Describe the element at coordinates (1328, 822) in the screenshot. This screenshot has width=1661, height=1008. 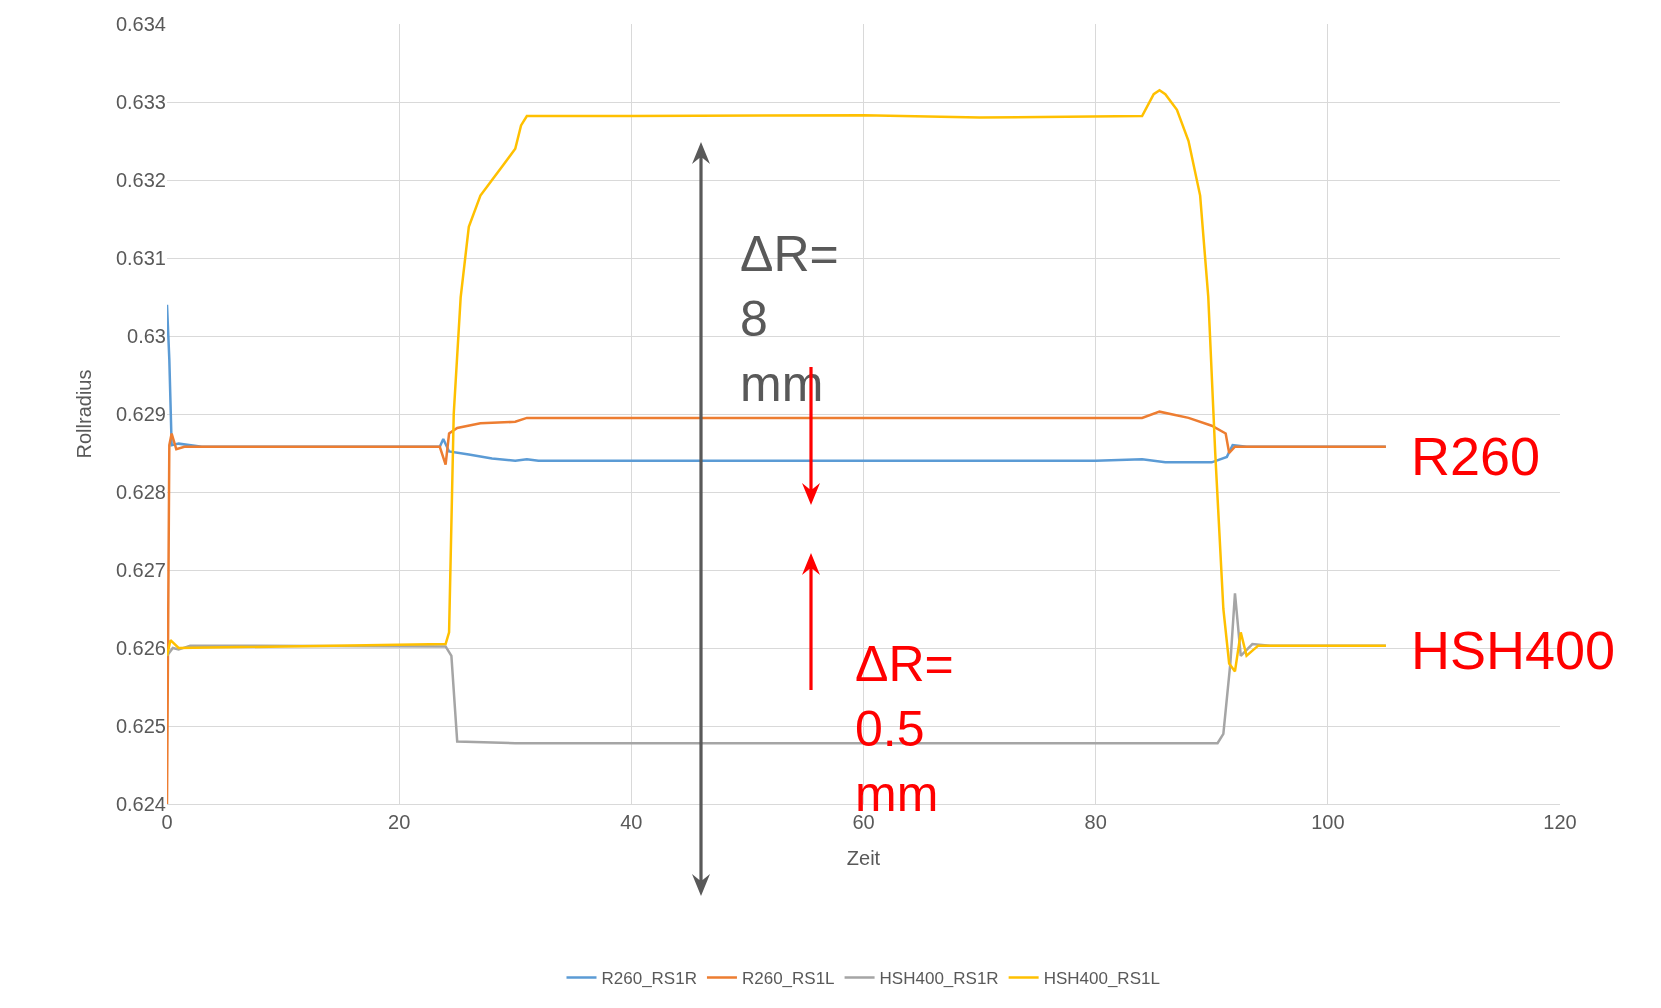
I see `x-tick-label: 100` at that location.